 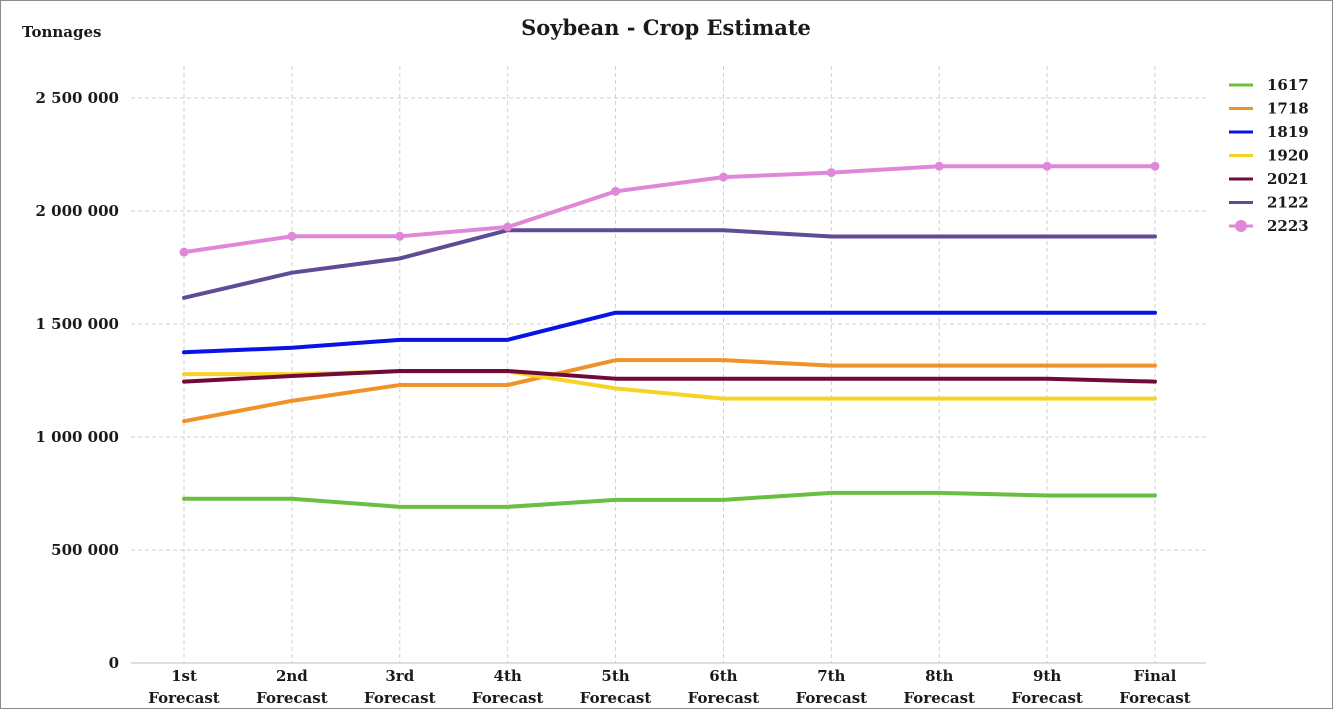 I want to click on legend-label-1617: 1617, so click(x=1288, y=85).